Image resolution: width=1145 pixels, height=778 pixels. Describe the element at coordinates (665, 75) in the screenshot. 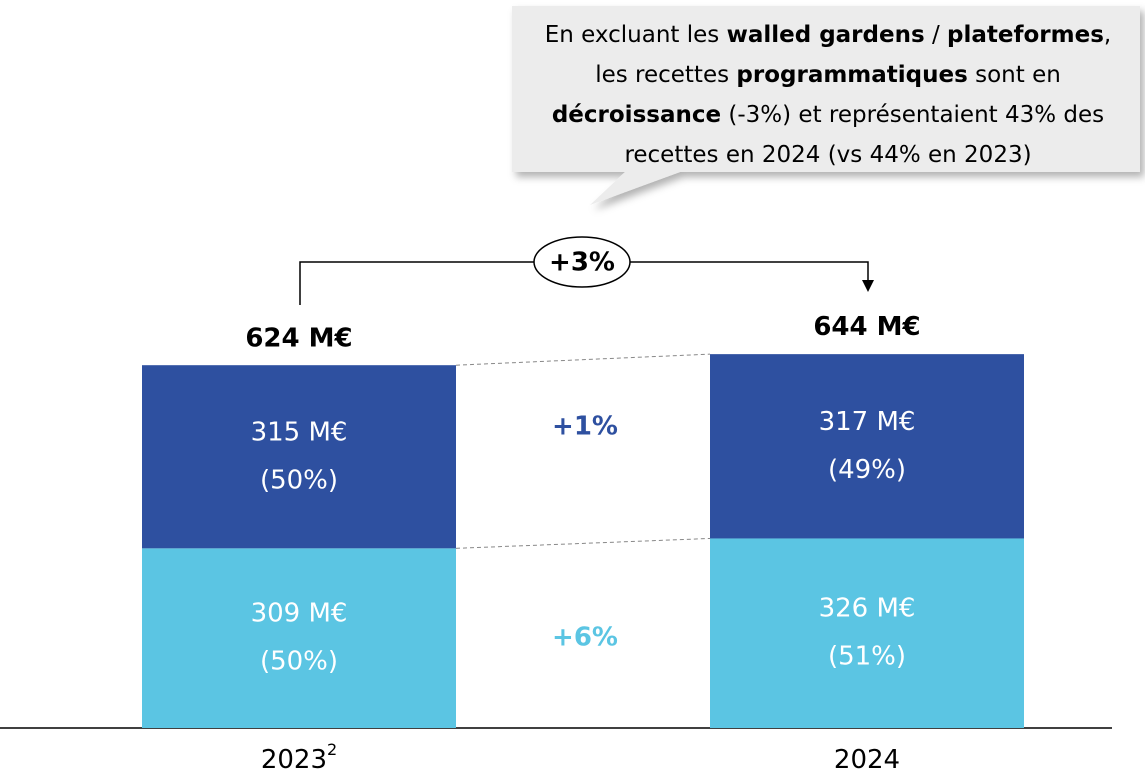

I see `callout-run: les recettes` at that location.